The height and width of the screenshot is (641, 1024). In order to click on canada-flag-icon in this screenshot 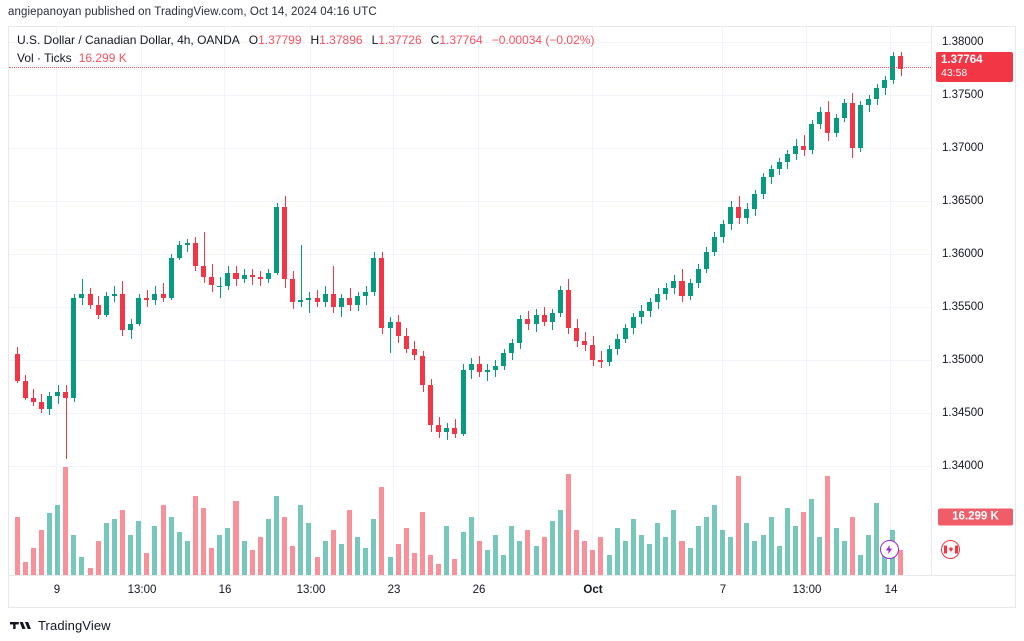, I will do `click(950, 549)`.